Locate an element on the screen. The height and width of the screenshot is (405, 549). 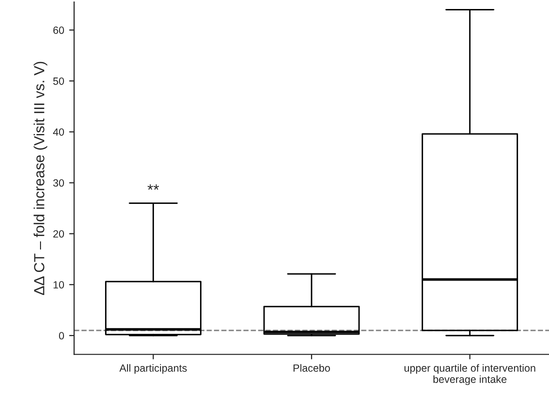
y-tick-label: 60 is located at coordinates (58, 30).